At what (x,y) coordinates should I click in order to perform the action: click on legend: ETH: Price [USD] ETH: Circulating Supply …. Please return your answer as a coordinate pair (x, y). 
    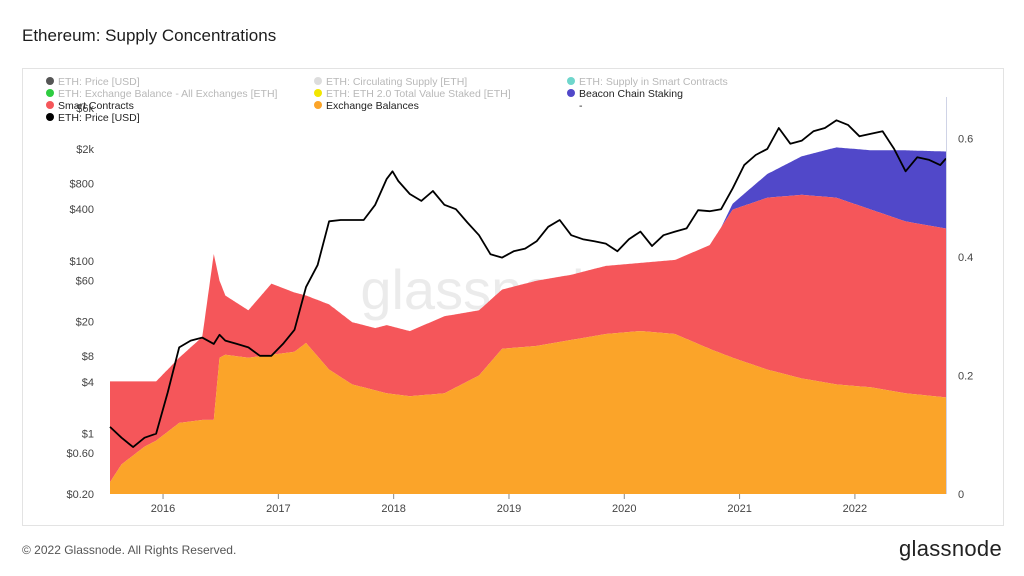
    Looking at the image, I should click on (387, 100).